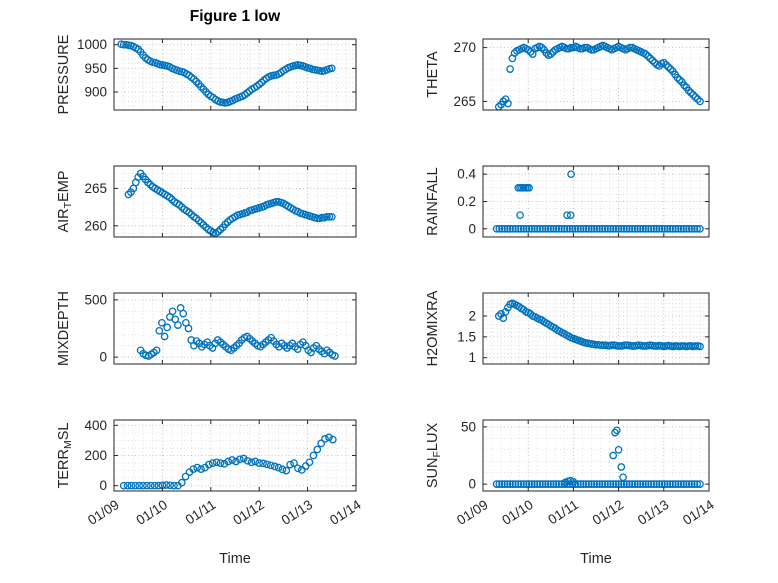 This screenshot has height=583, width=778. Describe the element at coordinates (468, 455) in the screenshot. I see `y-tick-labels: 0 50` at that location.